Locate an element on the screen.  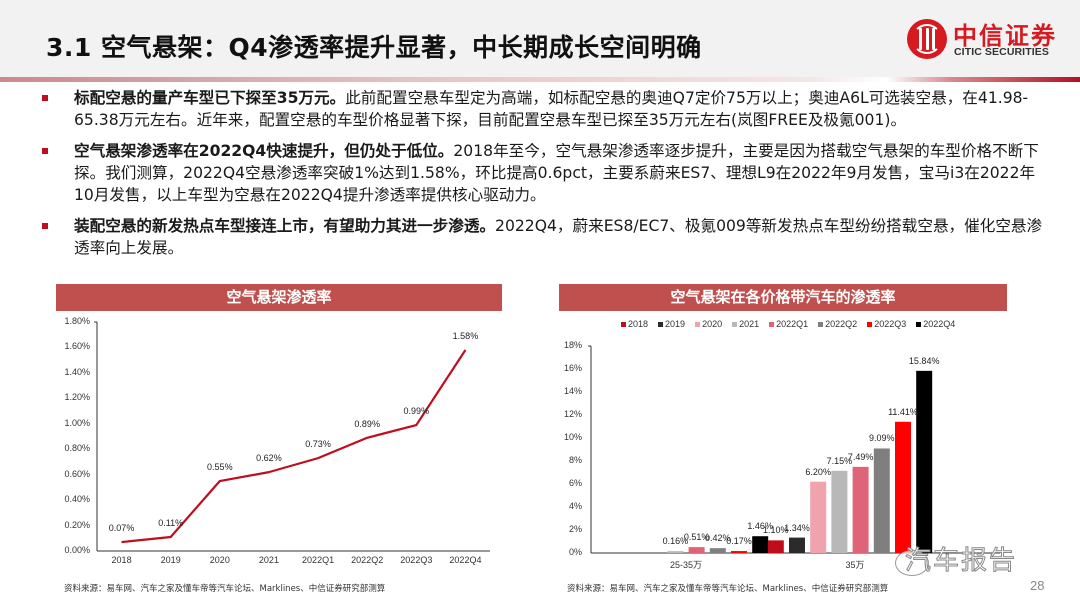
citic-emblem-icon is located at coordinates (927, 39).